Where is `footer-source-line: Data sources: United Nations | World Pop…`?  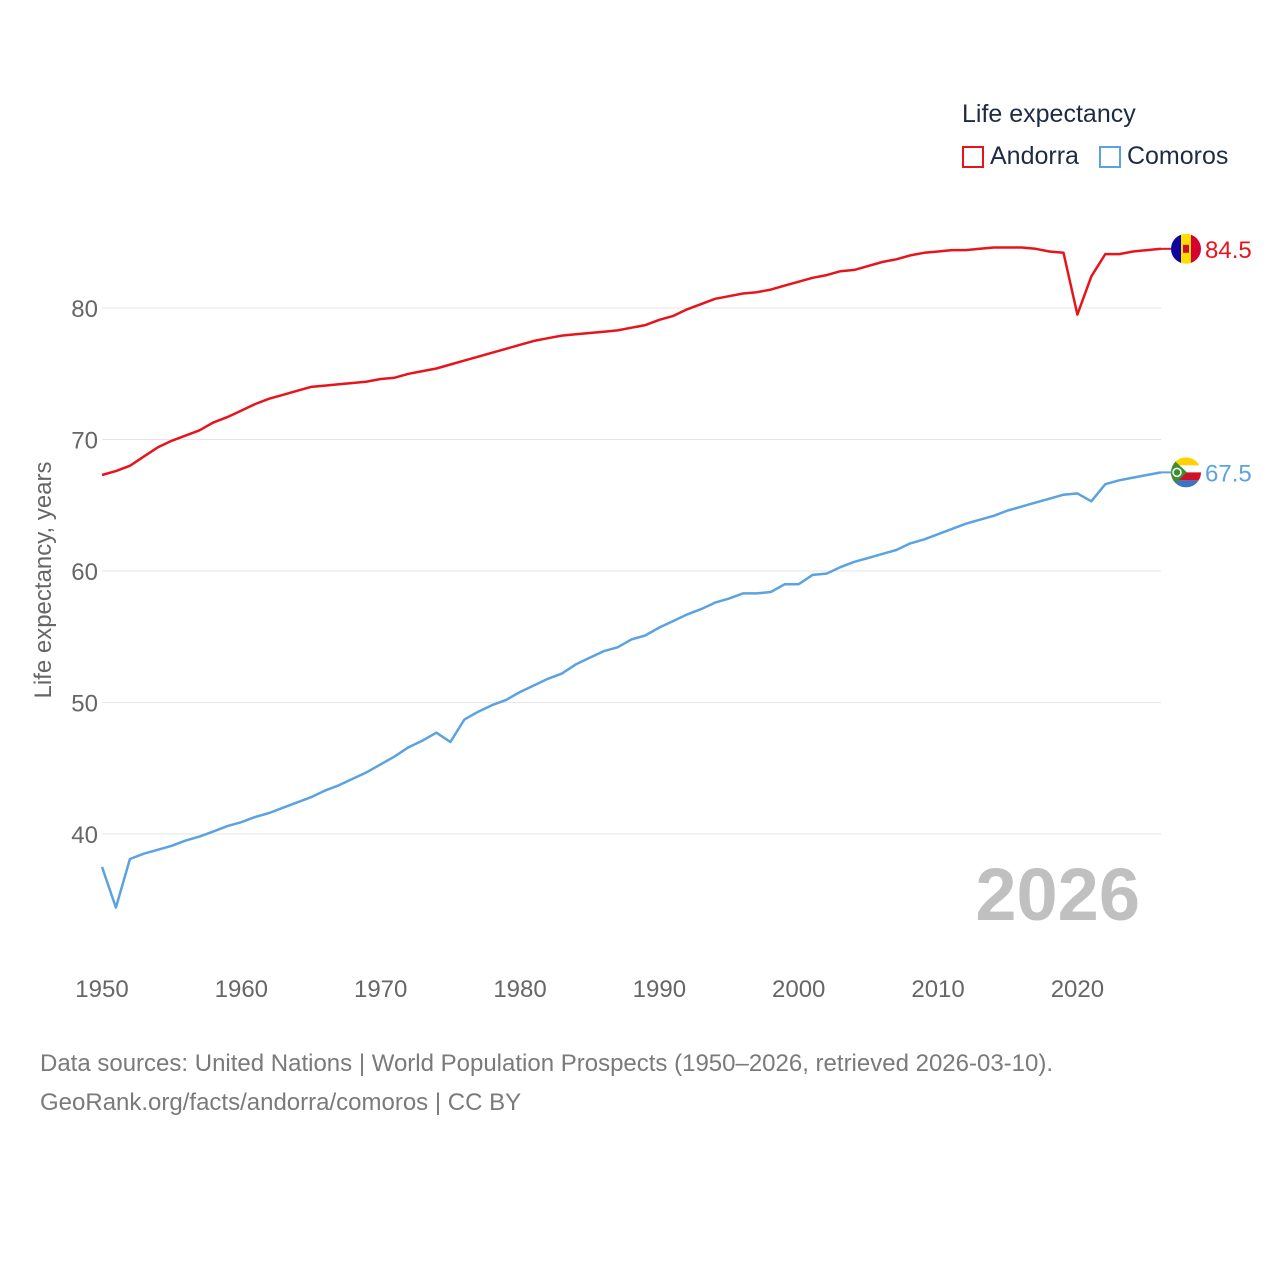 footer-source-line: Data sources: United Nations | World Pop… is located at coordinates (547, 1063).